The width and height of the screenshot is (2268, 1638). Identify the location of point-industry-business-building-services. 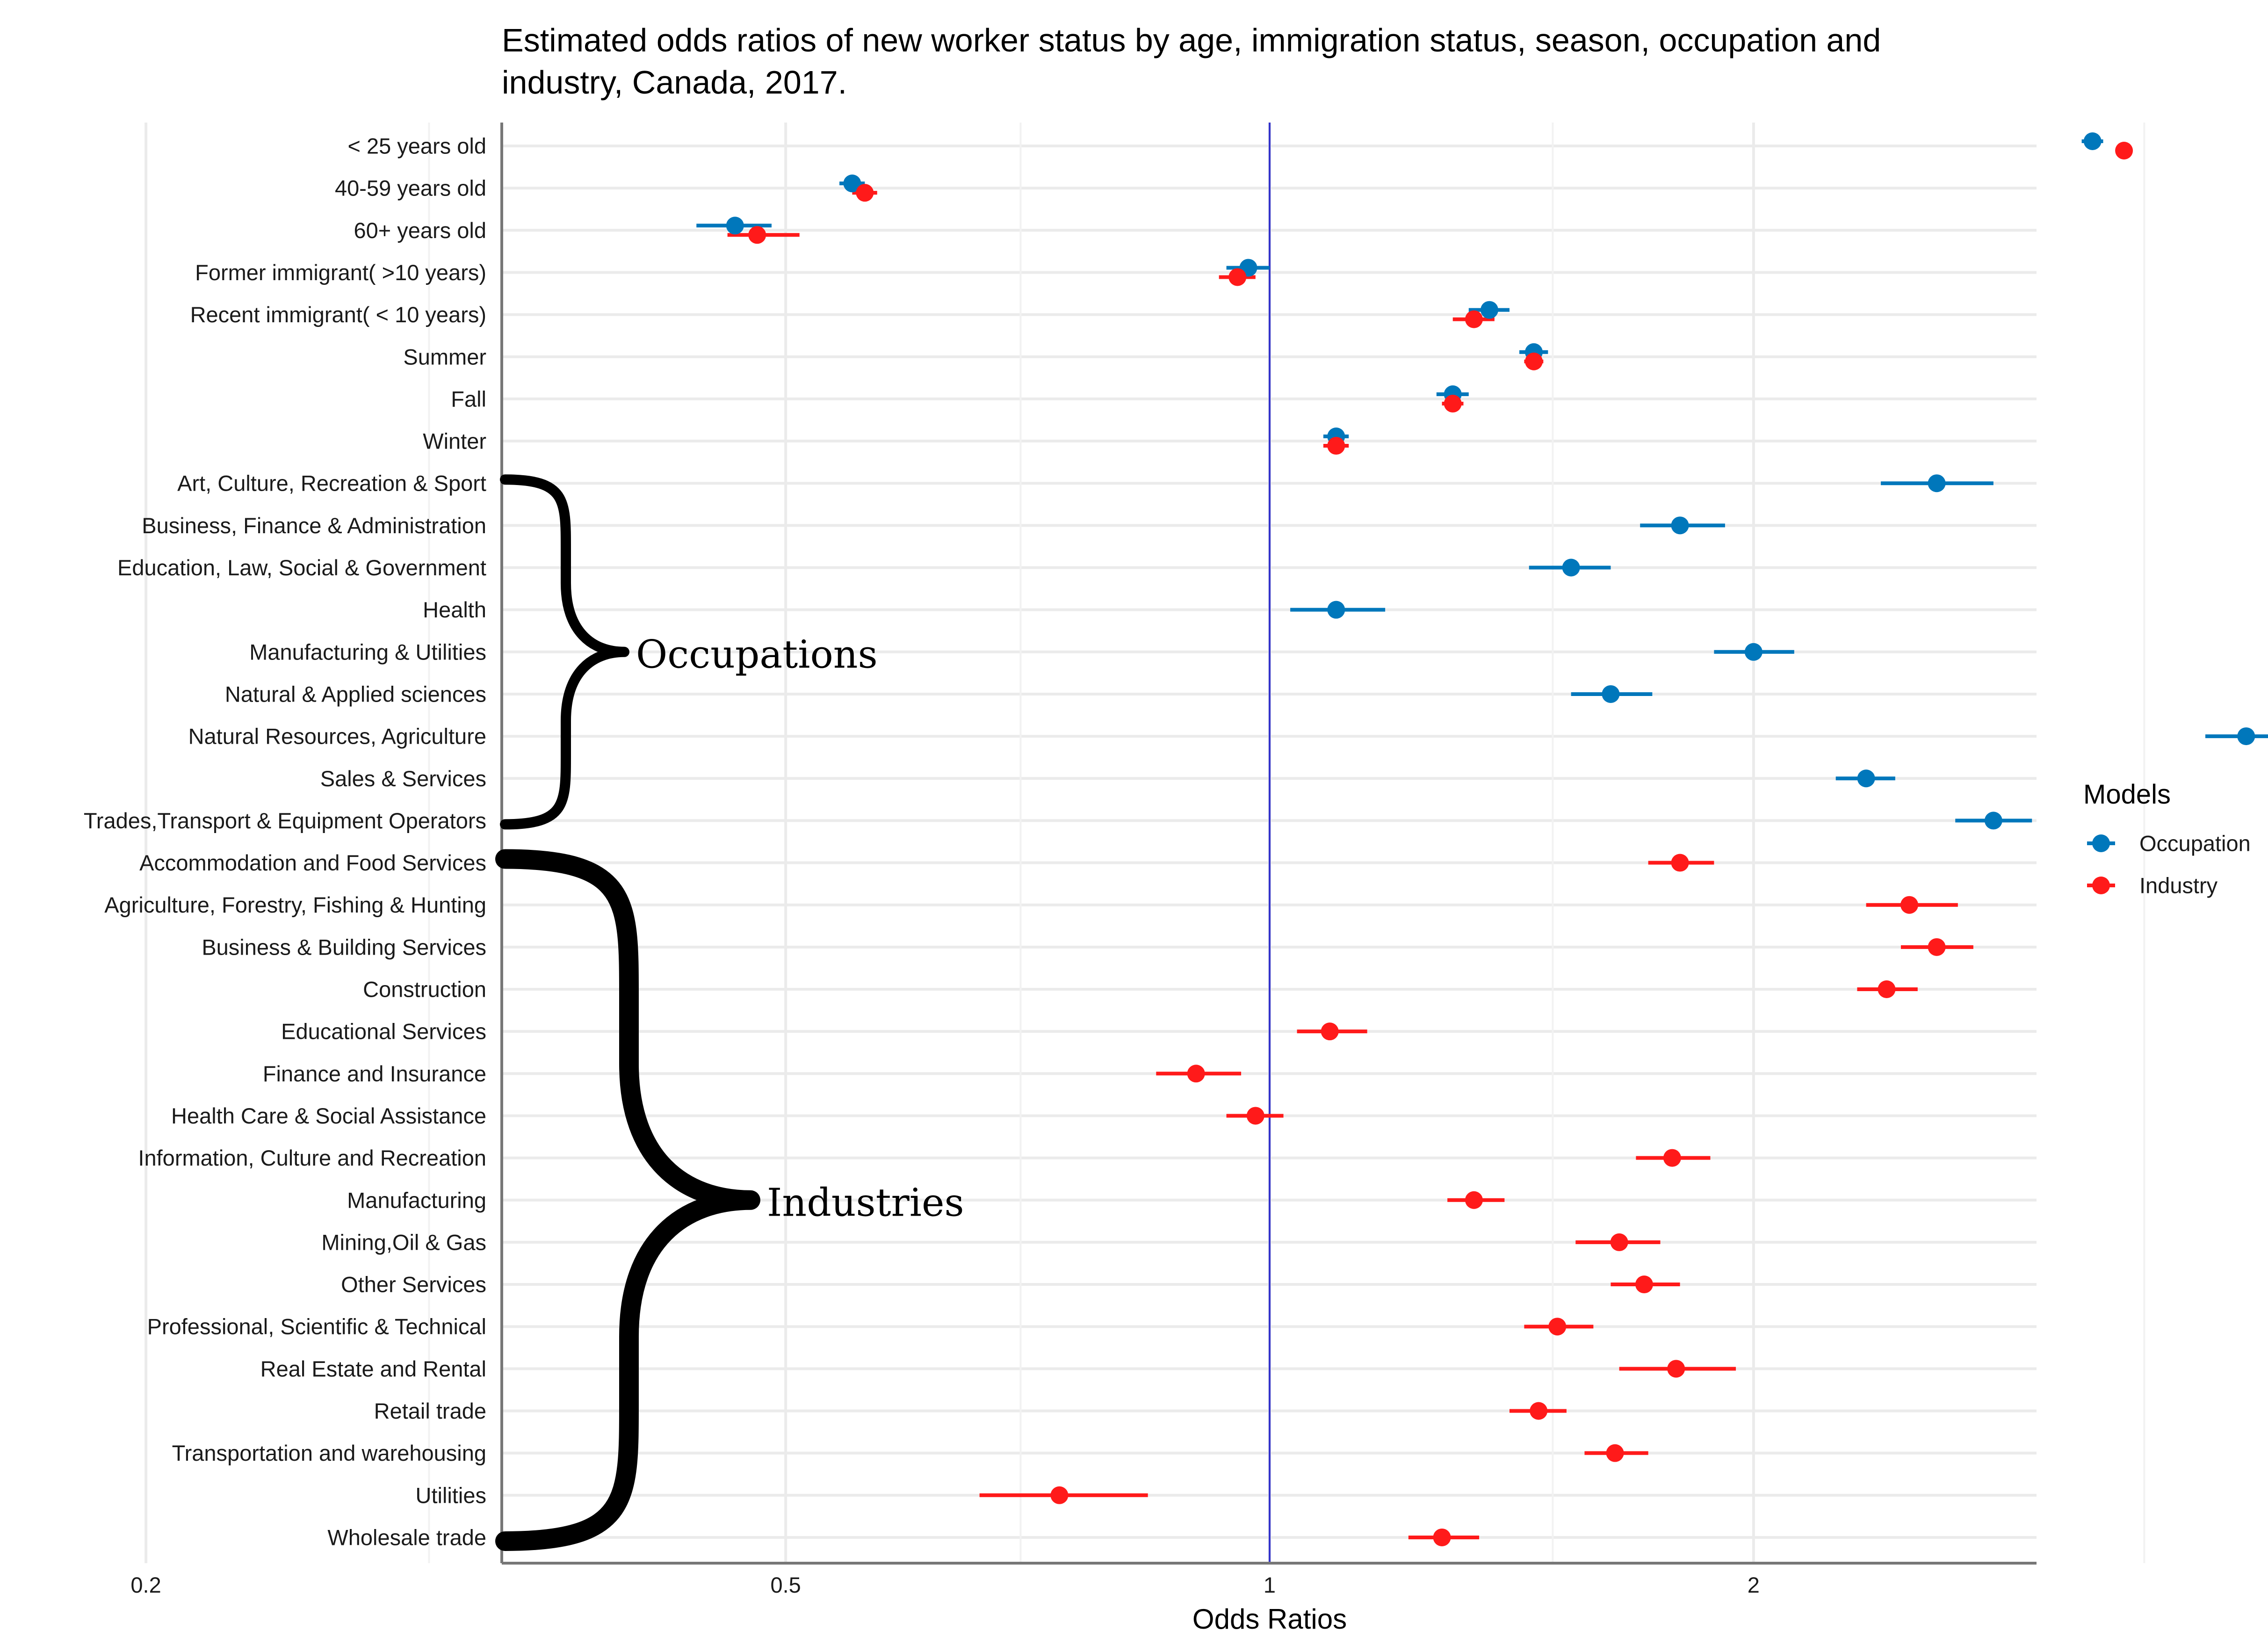
(1937, 947).